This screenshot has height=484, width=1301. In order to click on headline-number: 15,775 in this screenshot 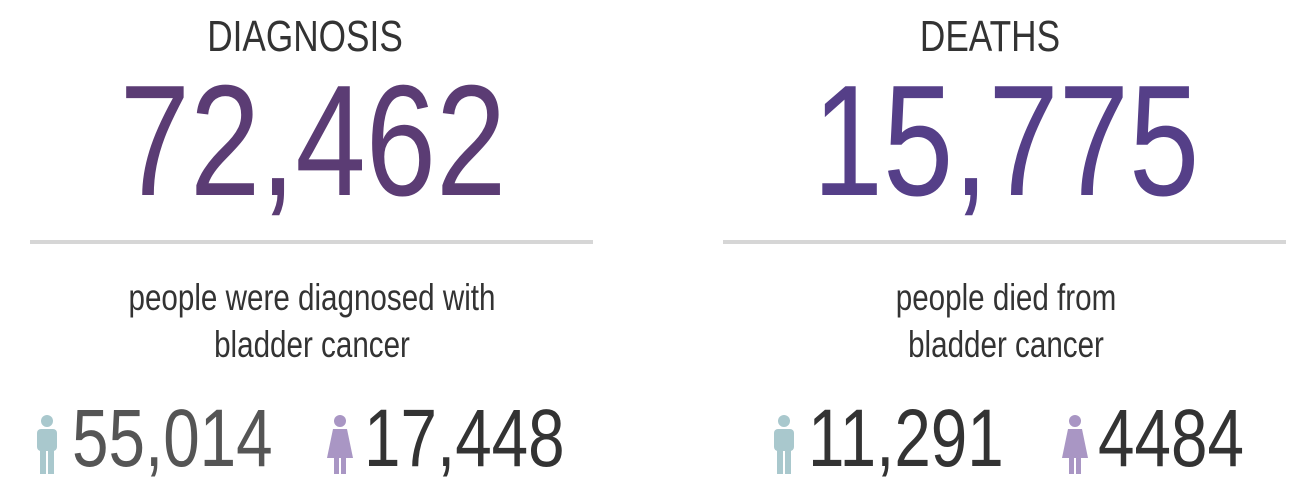, I will do `click(1006, 141)`.